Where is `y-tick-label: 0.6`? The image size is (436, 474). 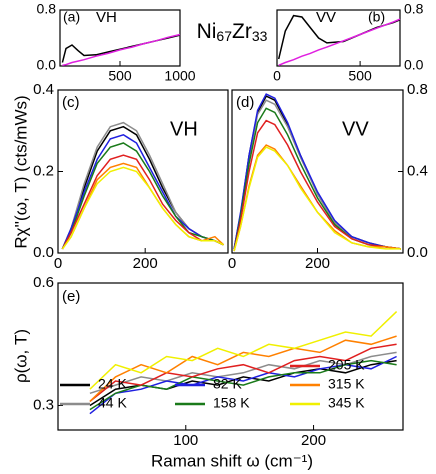 y-tick-label: 0.6 is located at coordinates (43, 282).